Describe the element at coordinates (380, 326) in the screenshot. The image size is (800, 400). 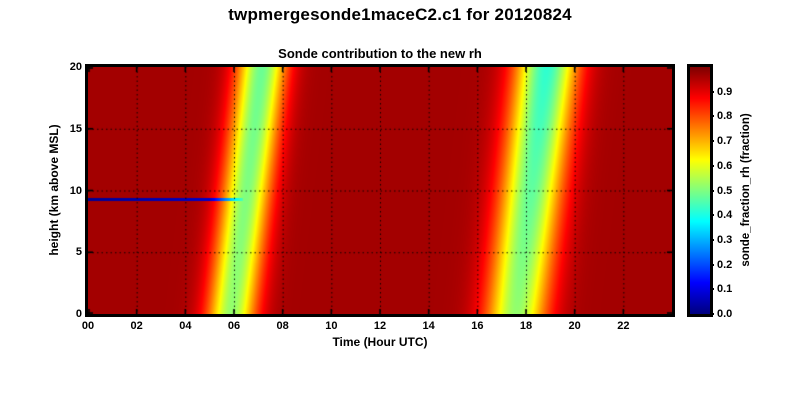
I see `x-tick-label: 12` at that location.